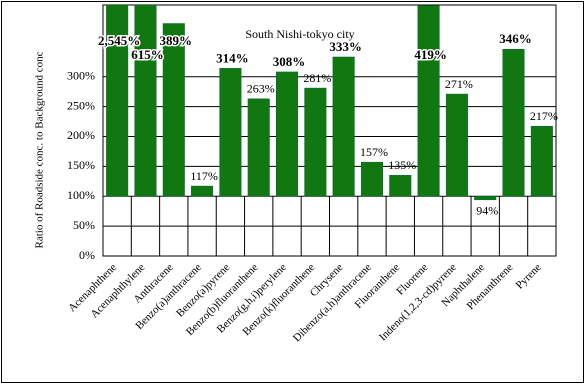 This screenshot has width=586, height=385. I want to click on chart-title: South Nishi-tokyo city, so click(299, 34).